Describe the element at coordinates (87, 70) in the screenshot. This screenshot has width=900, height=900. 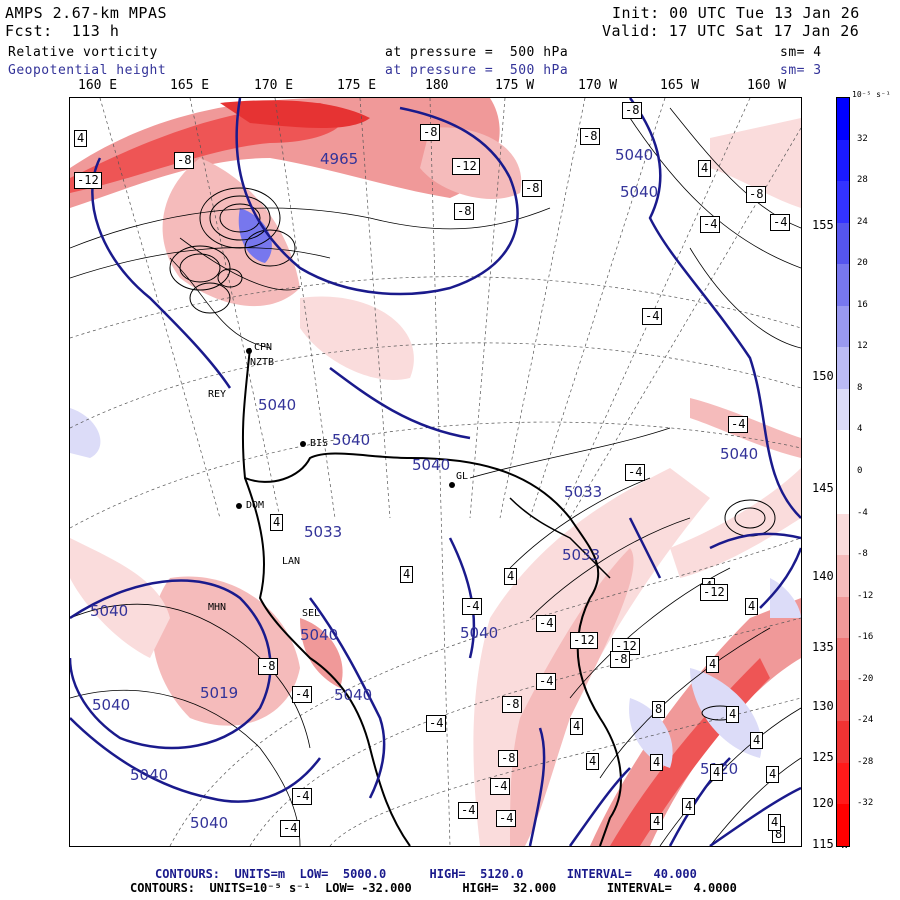
I see `field2-name: Geopotential height` at that location.